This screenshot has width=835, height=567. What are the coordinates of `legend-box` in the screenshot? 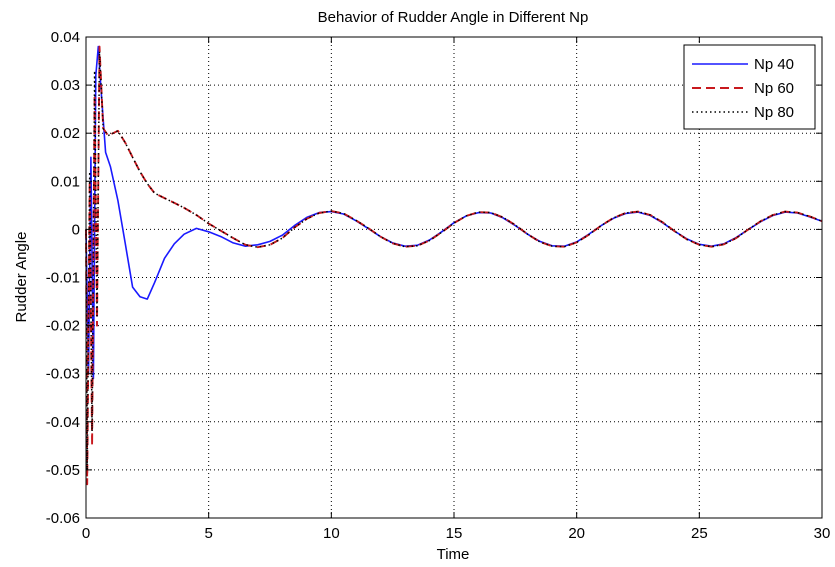 It's located at (749, 87).